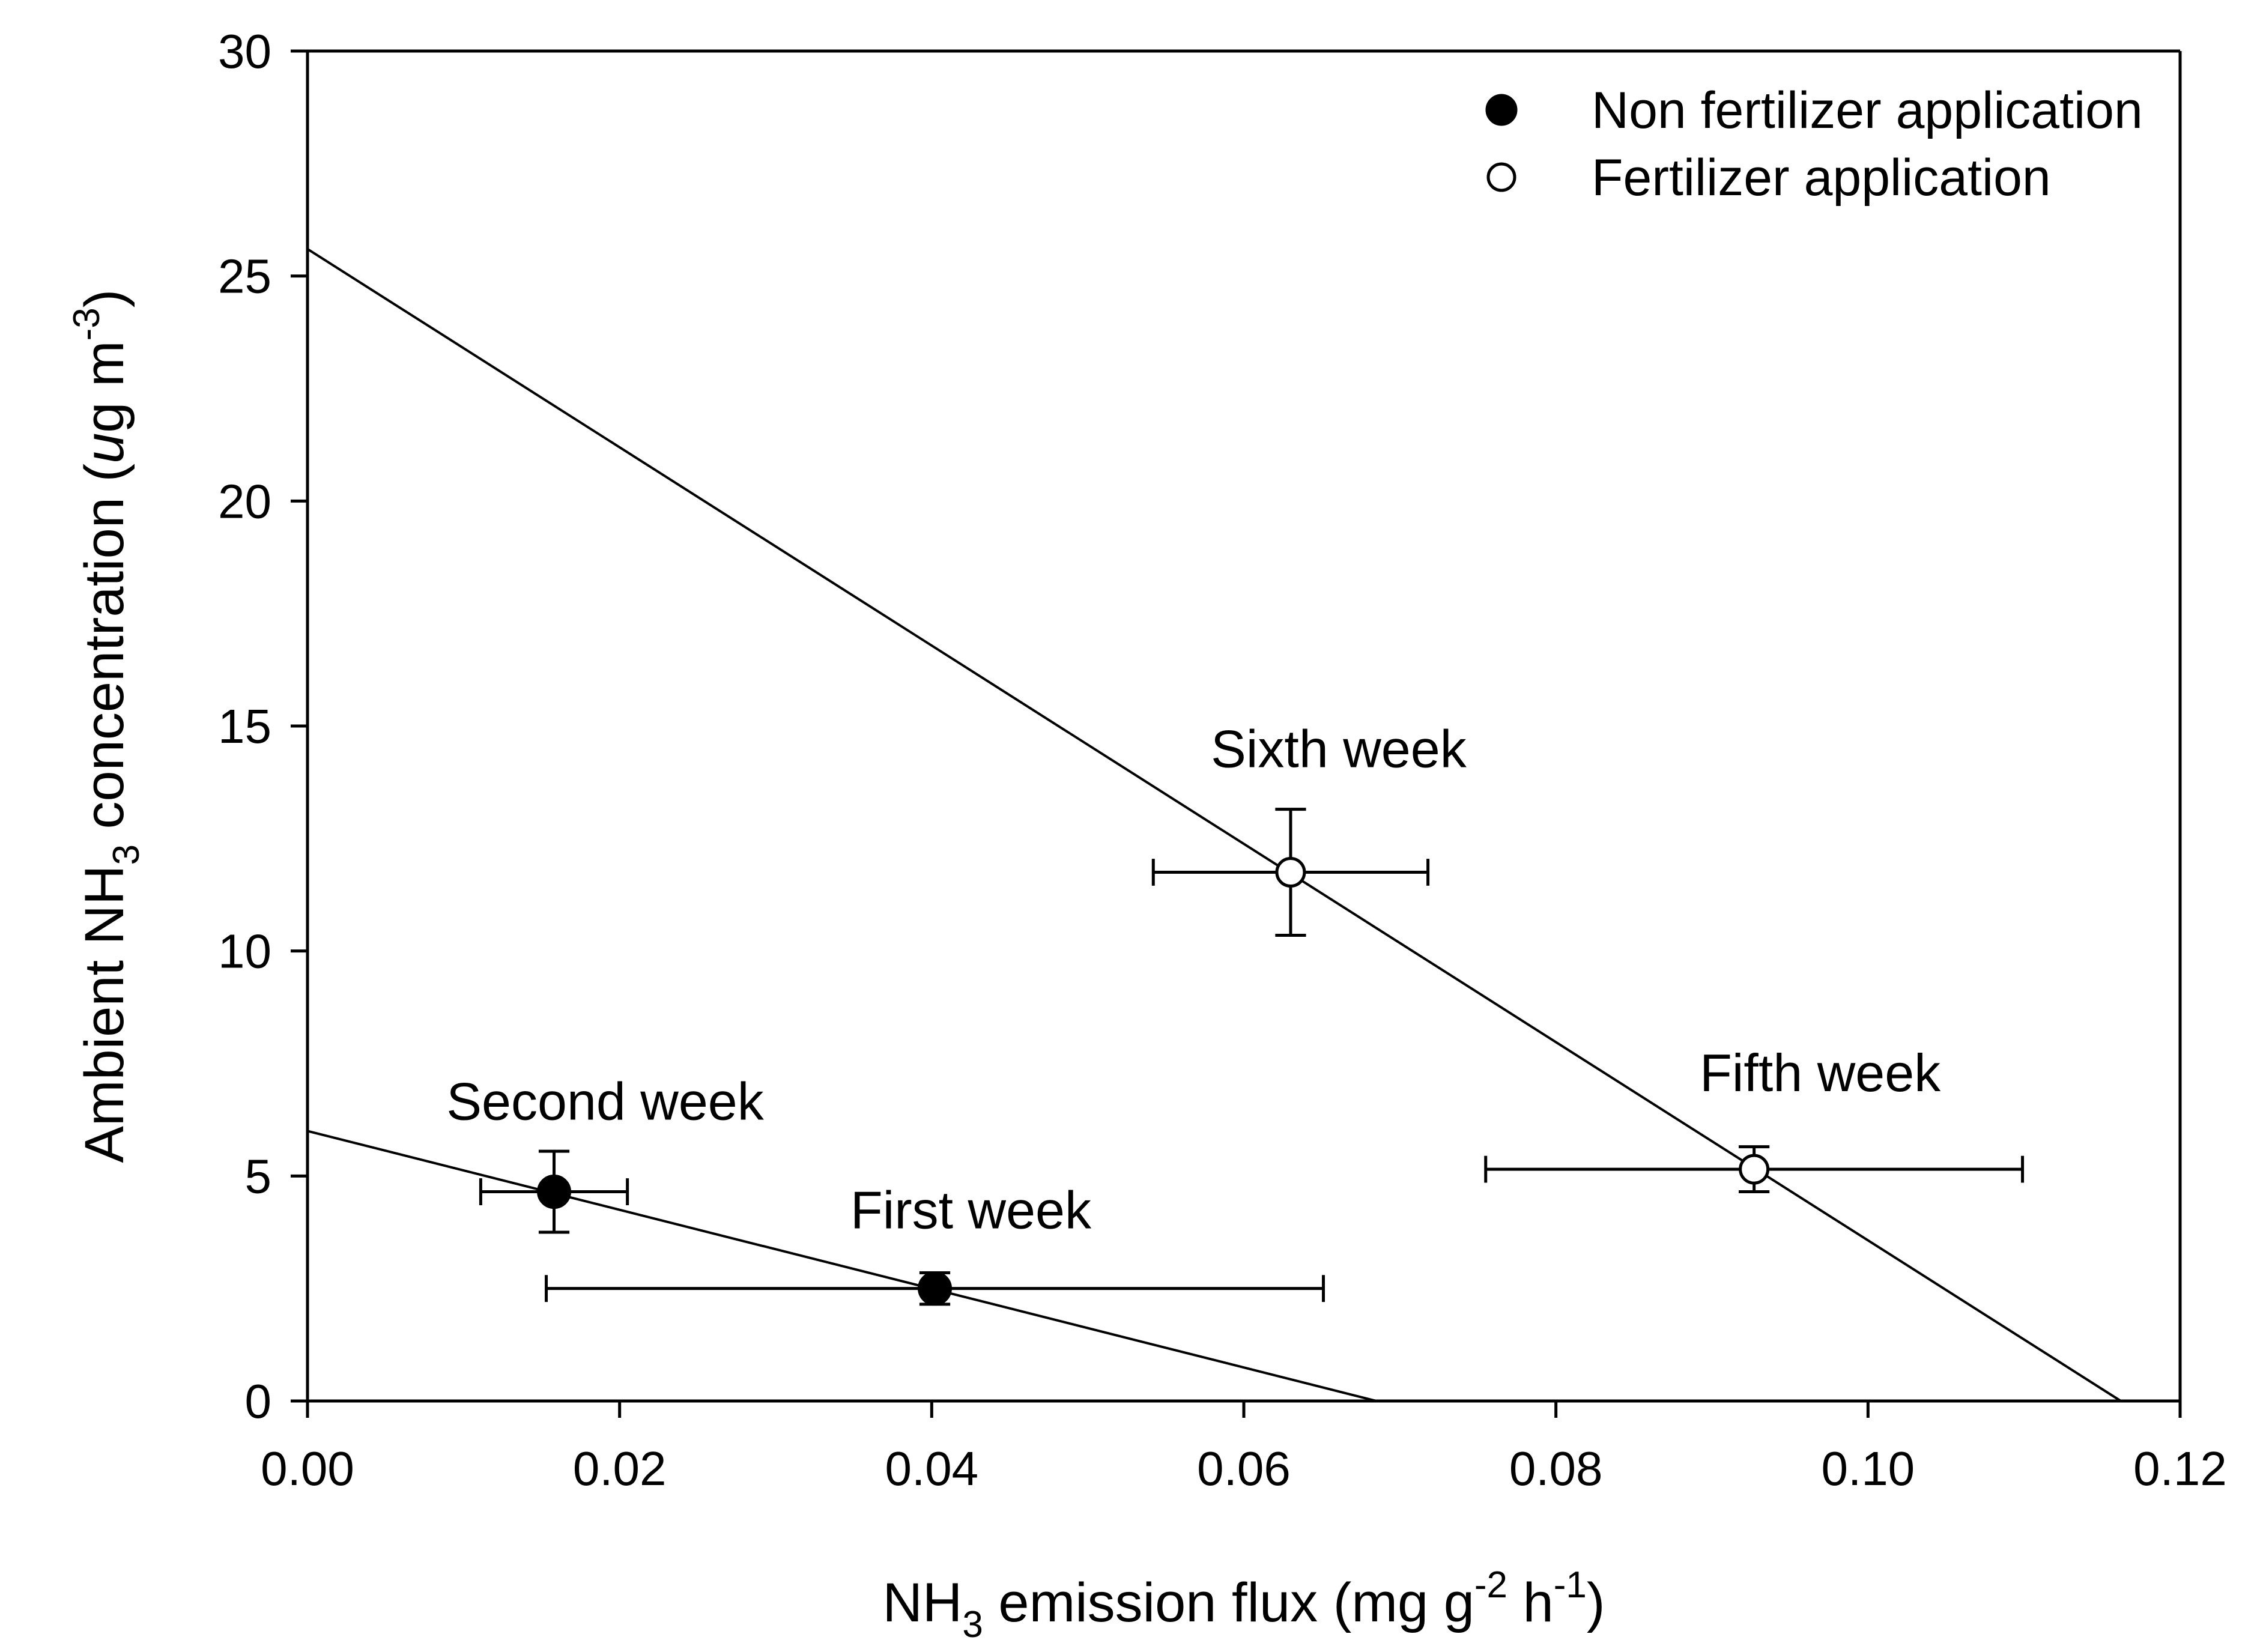 This screenshot has width=2266, height=1652. What do you see at coordinates (1501, 177) in the screenshot?
I see `legend-marker-fertilizer` at bounding box center [1501, 177].